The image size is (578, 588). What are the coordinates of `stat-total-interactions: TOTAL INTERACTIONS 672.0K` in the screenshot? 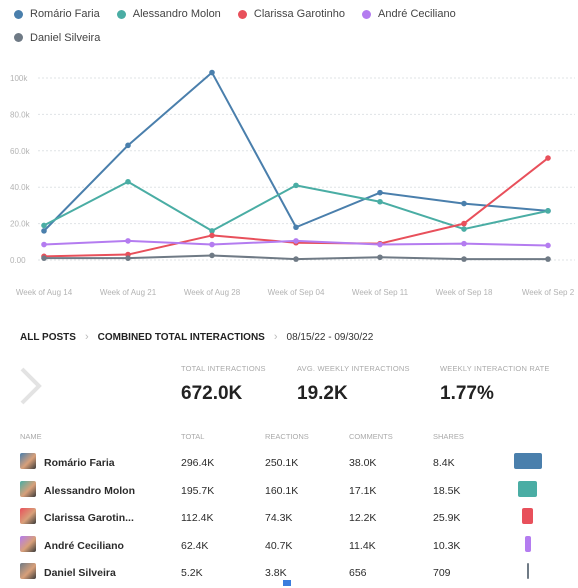 It's located at (223, 384).